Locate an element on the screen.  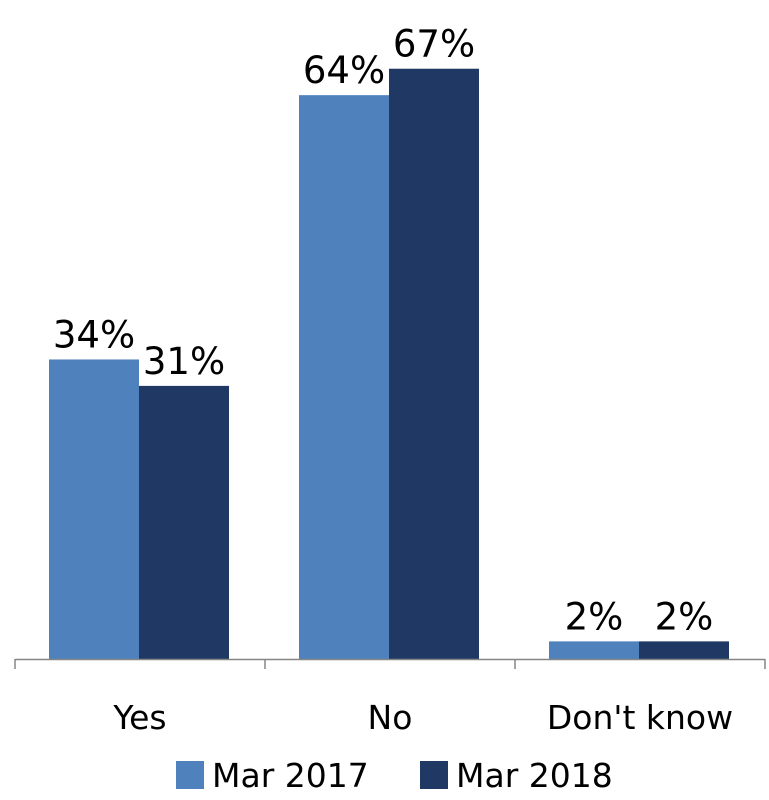
category-labels-layer: Yes No Don't know is located at coordinates (422, 717).